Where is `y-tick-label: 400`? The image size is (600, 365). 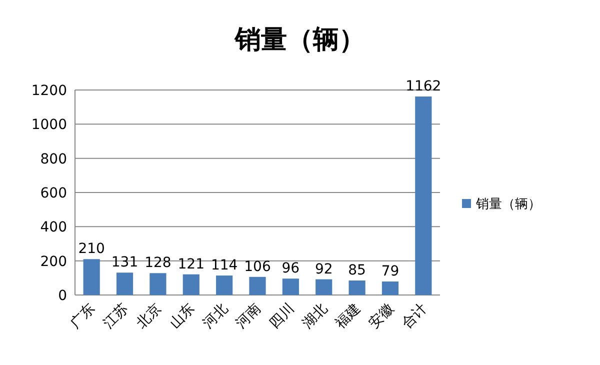 y-tick-label: 400 is located at coordinates (53, 228).